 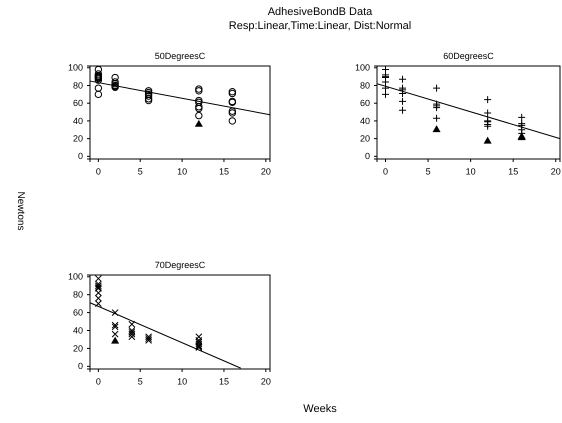 I want to click on text: Newtons, so click(x=20, y=211).